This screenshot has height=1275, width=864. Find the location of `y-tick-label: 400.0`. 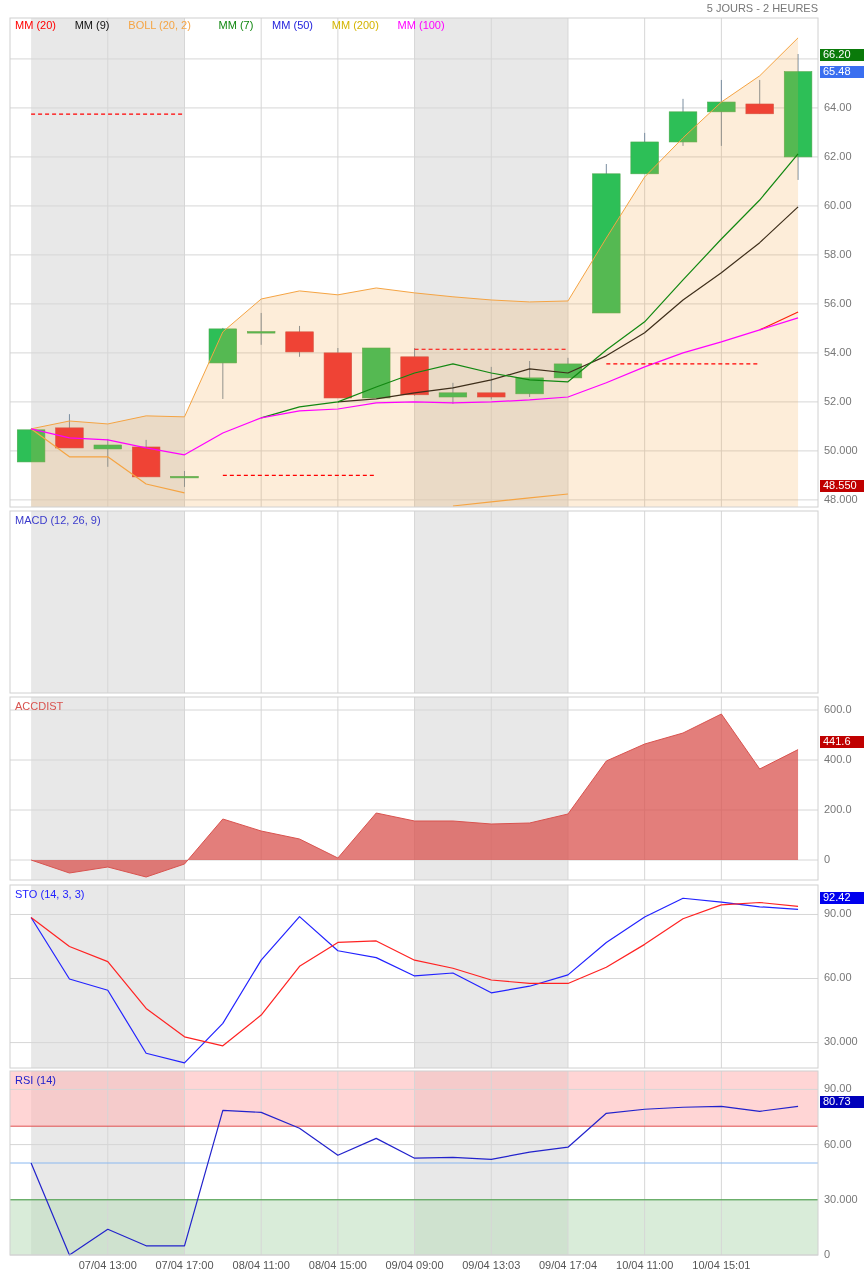

y-tick-label: 400.0 is located at coordinates (838, 758).